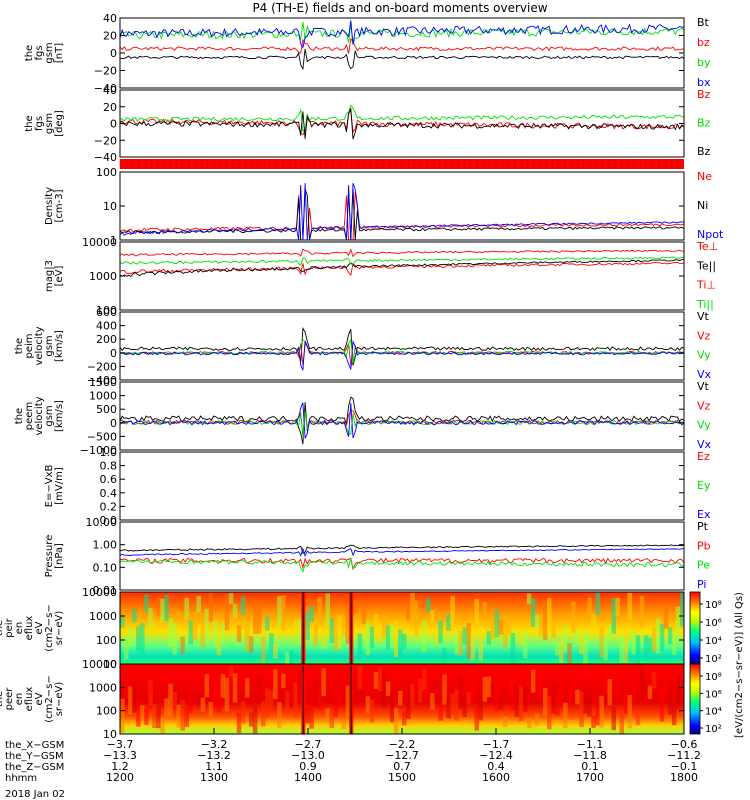 This screenshot has height=800, width=750. What do you see at coordinates (120, 755) in the screenshot?
I see `x-tick-label: −13.3` at bounding box center [120, 755].